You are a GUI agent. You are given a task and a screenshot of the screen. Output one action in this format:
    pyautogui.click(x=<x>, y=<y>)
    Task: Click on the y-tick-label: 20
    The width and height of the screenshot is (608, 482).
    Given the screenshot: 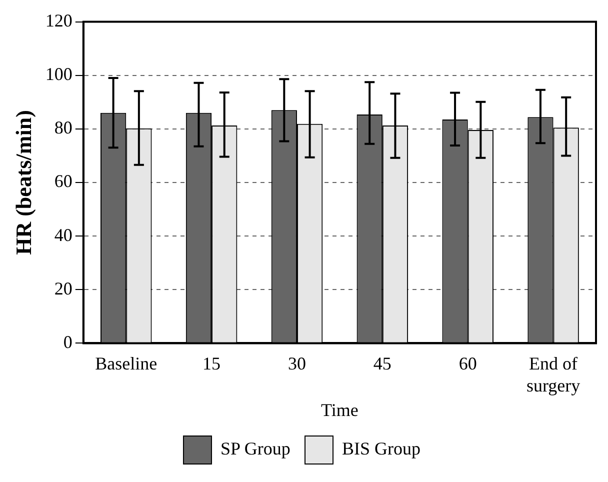 What is the action you would take?
    pyautogui.click(x=63, y=288)
    